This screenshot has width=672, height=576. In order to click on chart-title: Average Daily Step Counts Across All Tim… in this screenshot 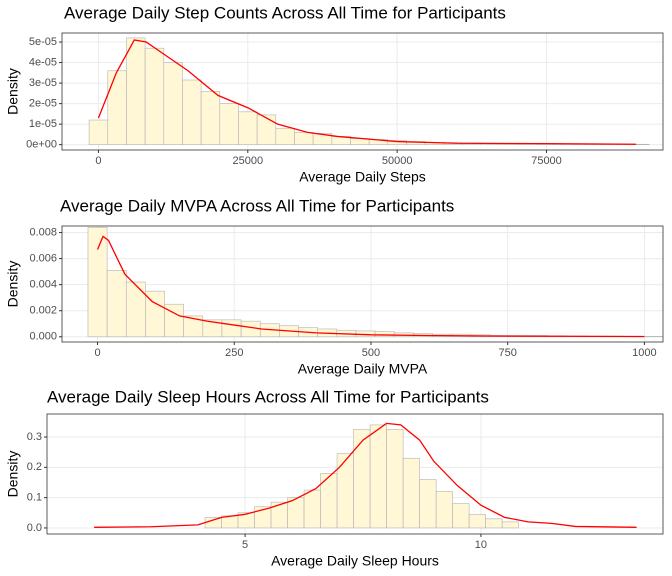, I will do `click(285, 12)`.